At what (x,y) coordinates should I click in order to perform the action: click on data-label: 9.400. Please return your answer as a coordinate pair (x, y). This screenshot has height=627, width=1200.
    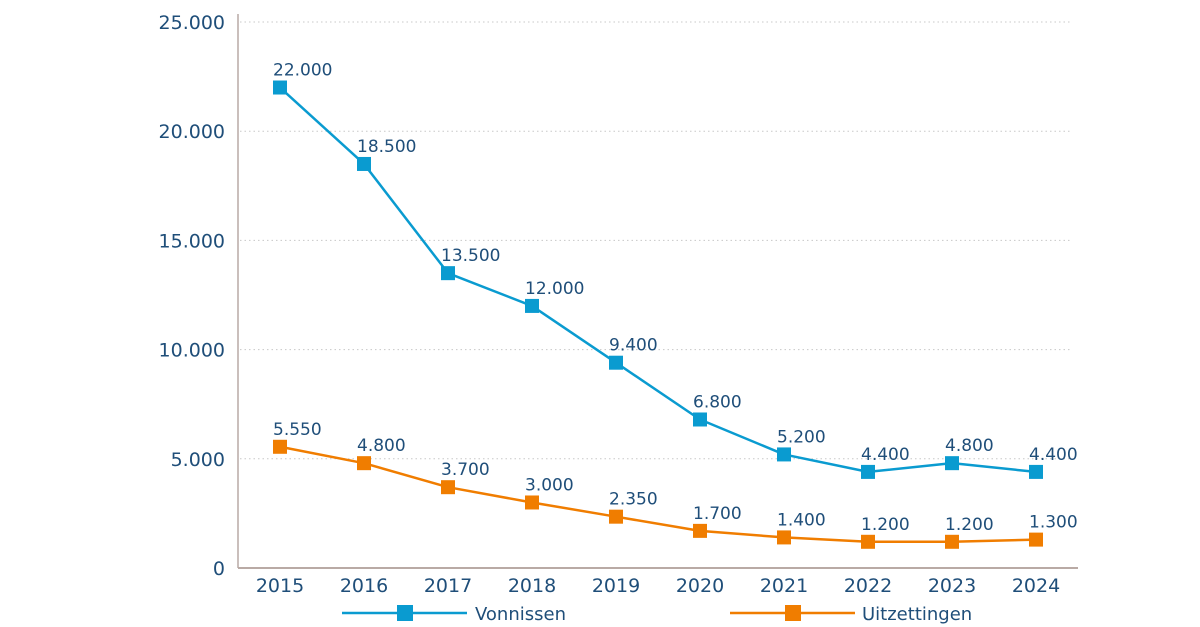
    Looking at the image, I should click on (633, 346).